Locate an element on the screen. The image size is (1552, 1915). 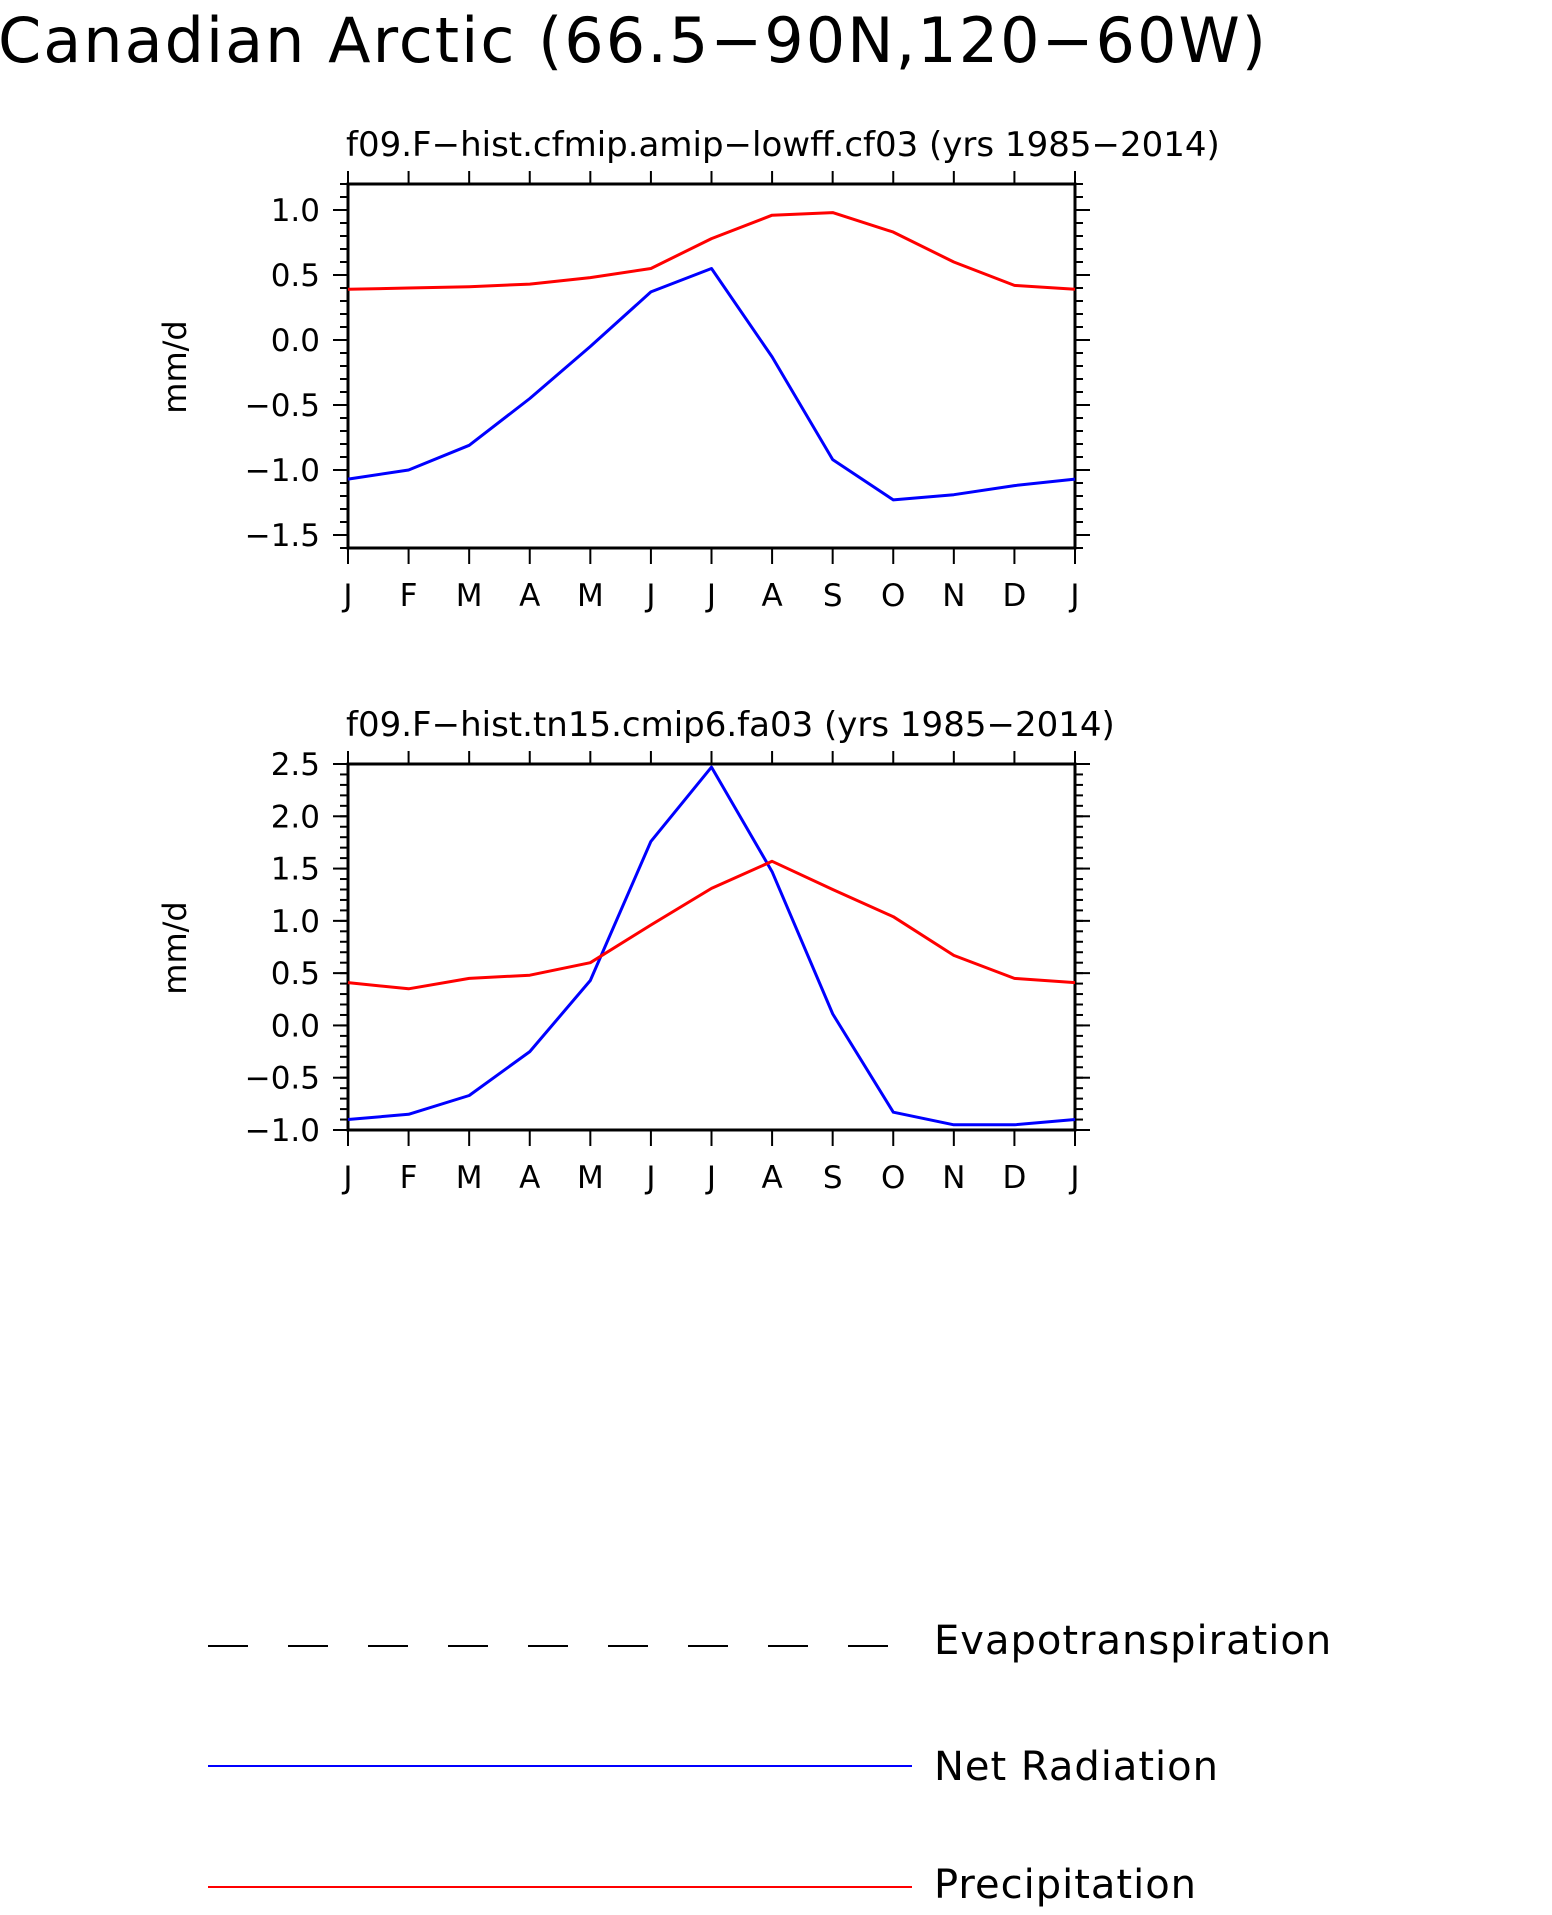
chart-bottom-ytick-label: −0.5 is located at coordinates (282, 1079).